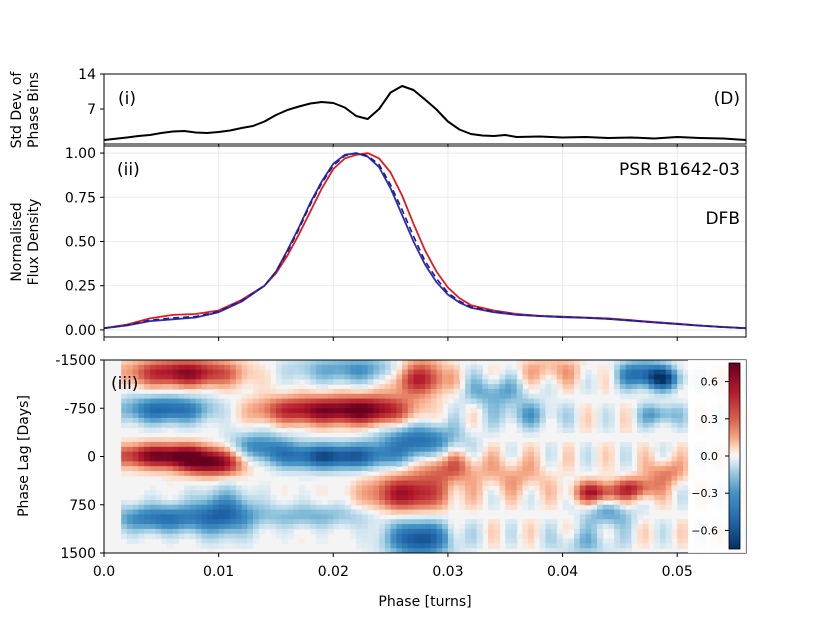 The height and width of the screenshot is (623, 830). Describe the element at coordinates (91, 110) in the screenshot. I see `std-dev-ytick-label: 7` at that location.